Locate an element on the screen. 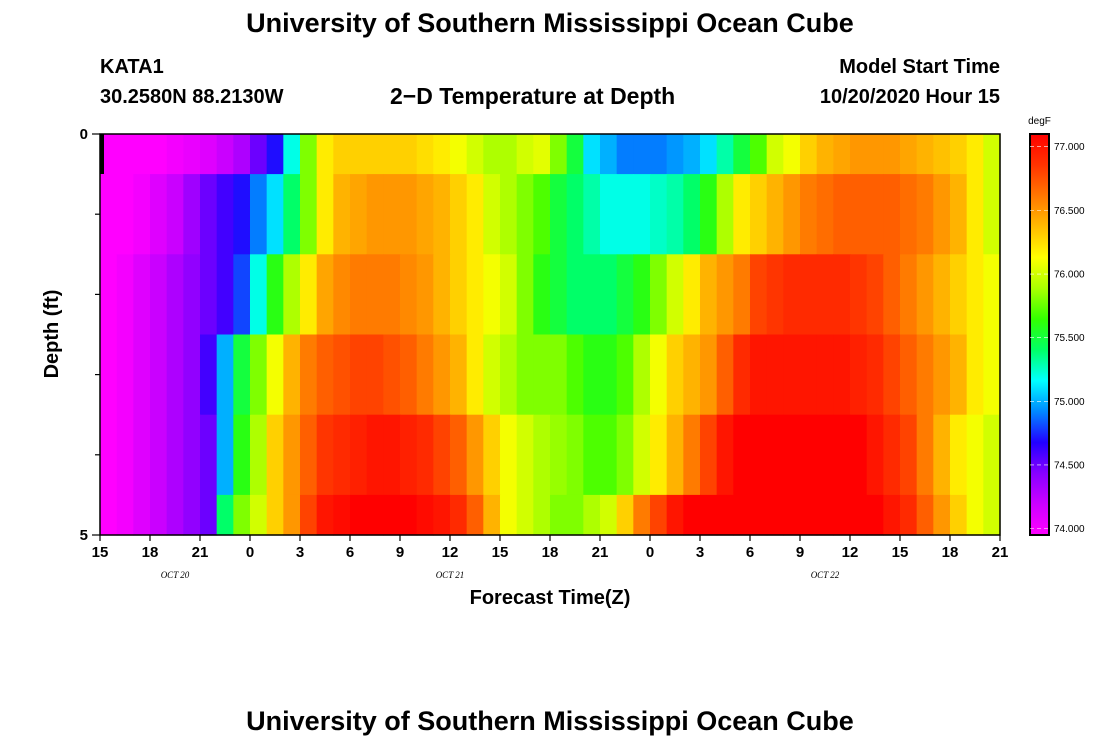 Image resolution: width=1100 pixels, height=750 pixels. x-tick-label: 9 is located at coordinates (800, 552).